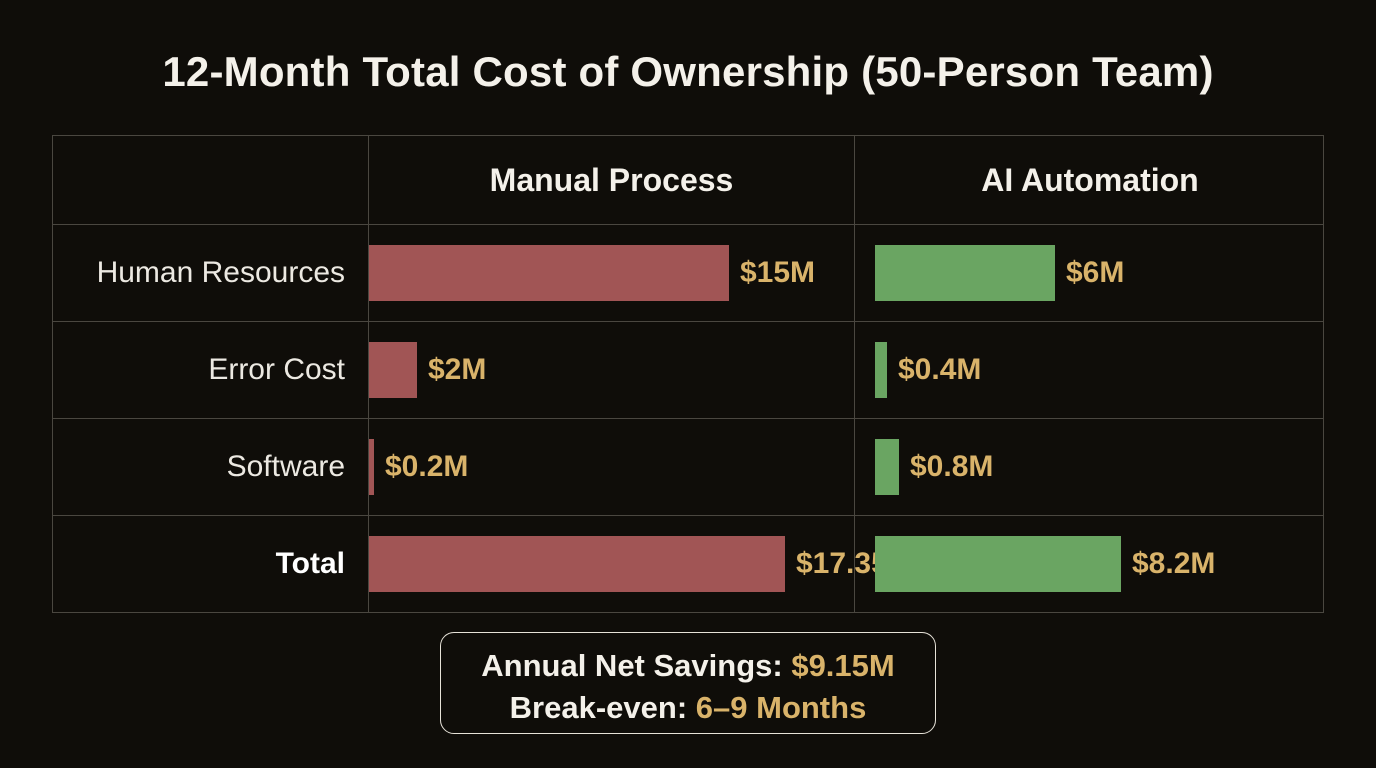 This screenshot has width=1376, height=768. I want to click on net-savings-line: Annual Net Savings: $9.15M, so click(688, 666).